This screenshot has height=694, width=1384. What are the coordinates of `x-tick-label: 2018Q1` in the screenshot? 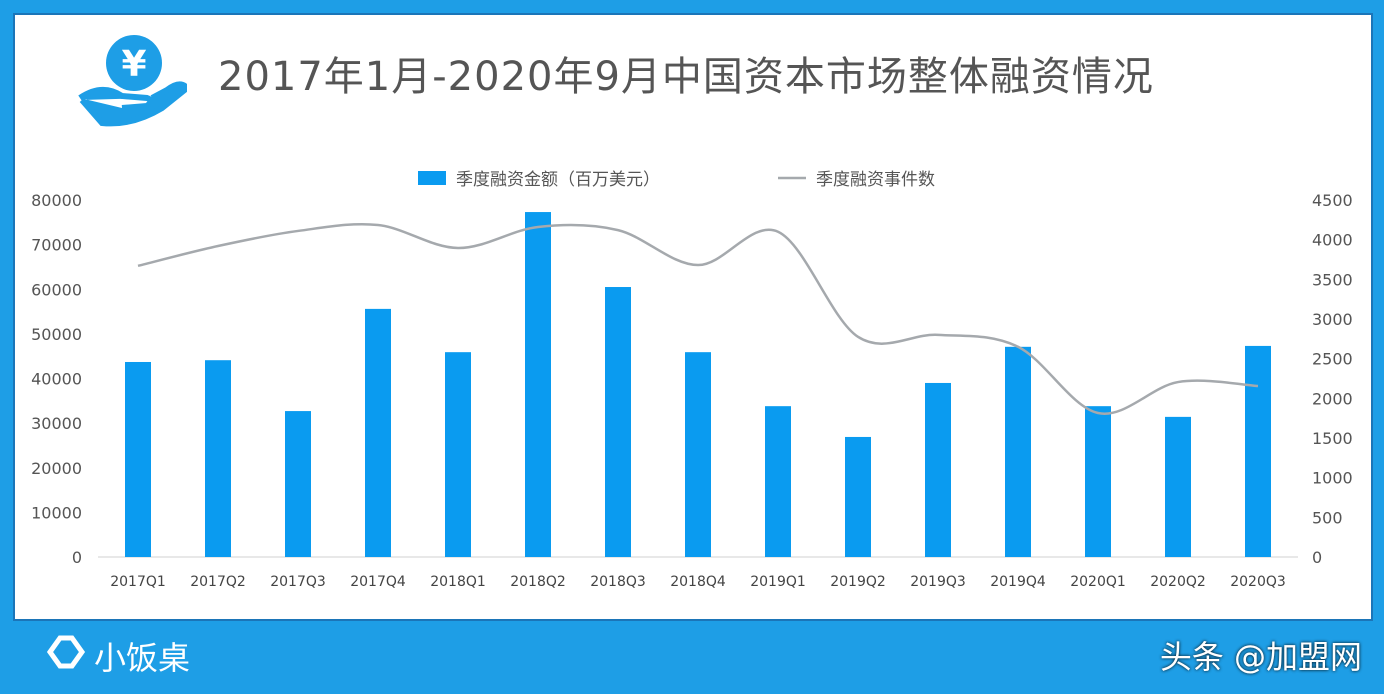 It's located at (458, 582).